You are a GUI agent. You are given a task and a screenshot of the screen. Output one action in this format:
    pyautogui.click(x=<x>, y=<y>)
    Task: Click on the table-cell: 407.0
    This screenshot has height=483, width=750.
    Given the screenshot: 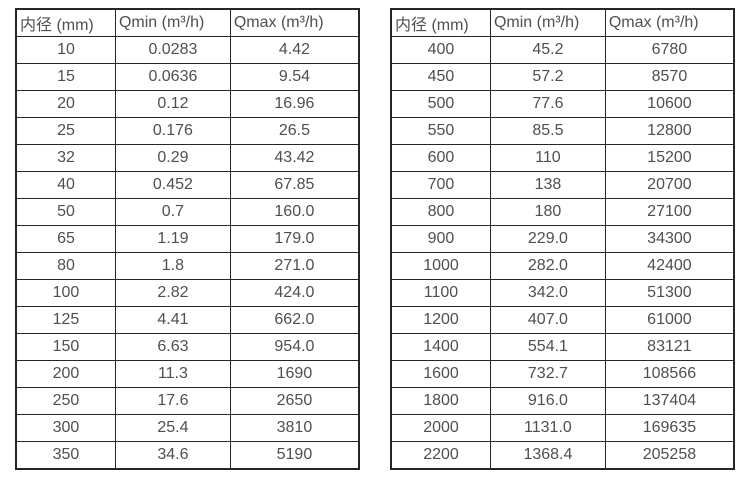 What is the action you would take?
    pyautogui.click(x=547, y=320)
    